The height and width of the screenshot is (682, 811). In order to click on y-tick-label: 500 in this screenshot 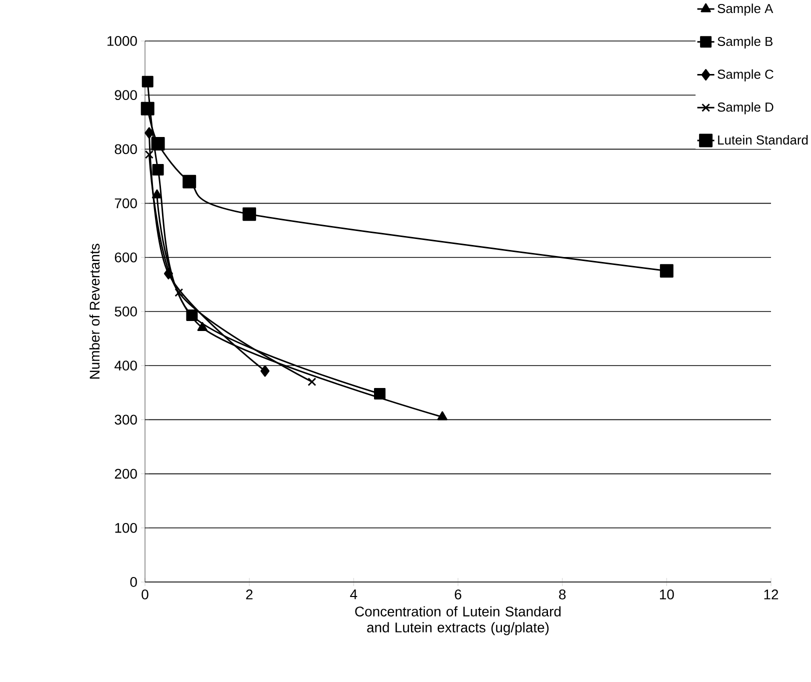, I will do `click(125, 311)`.